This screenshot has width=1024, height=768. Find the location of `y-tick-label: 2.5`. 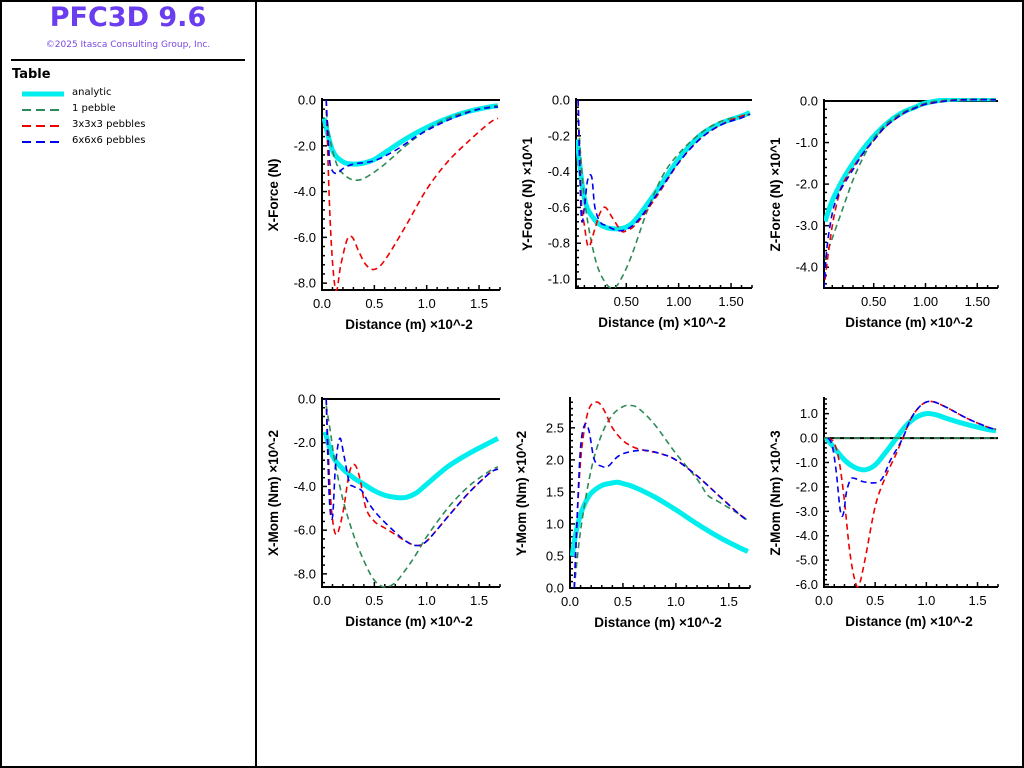

y-tick-label: 2.5 is located at coordinates (555, 427).